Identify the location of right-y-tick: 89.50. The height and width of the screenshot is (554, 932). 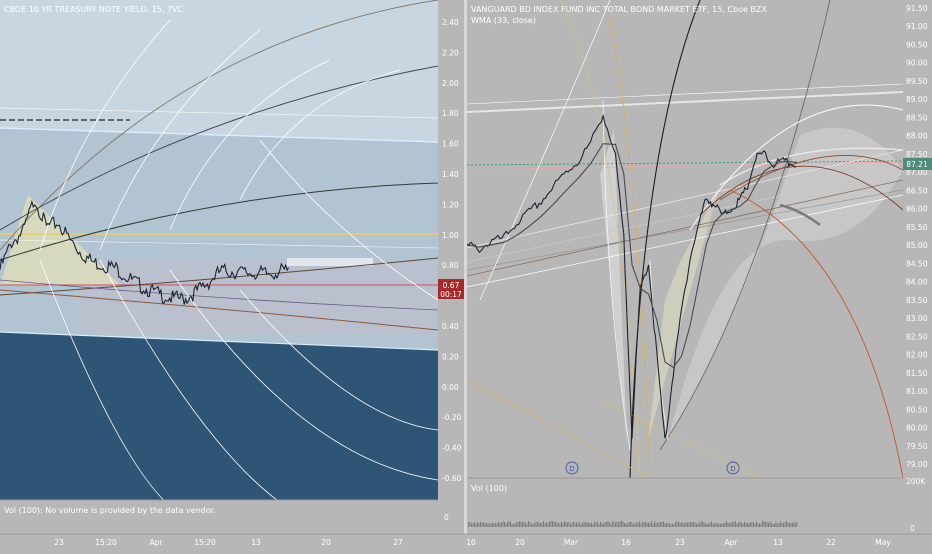
(917, 81).